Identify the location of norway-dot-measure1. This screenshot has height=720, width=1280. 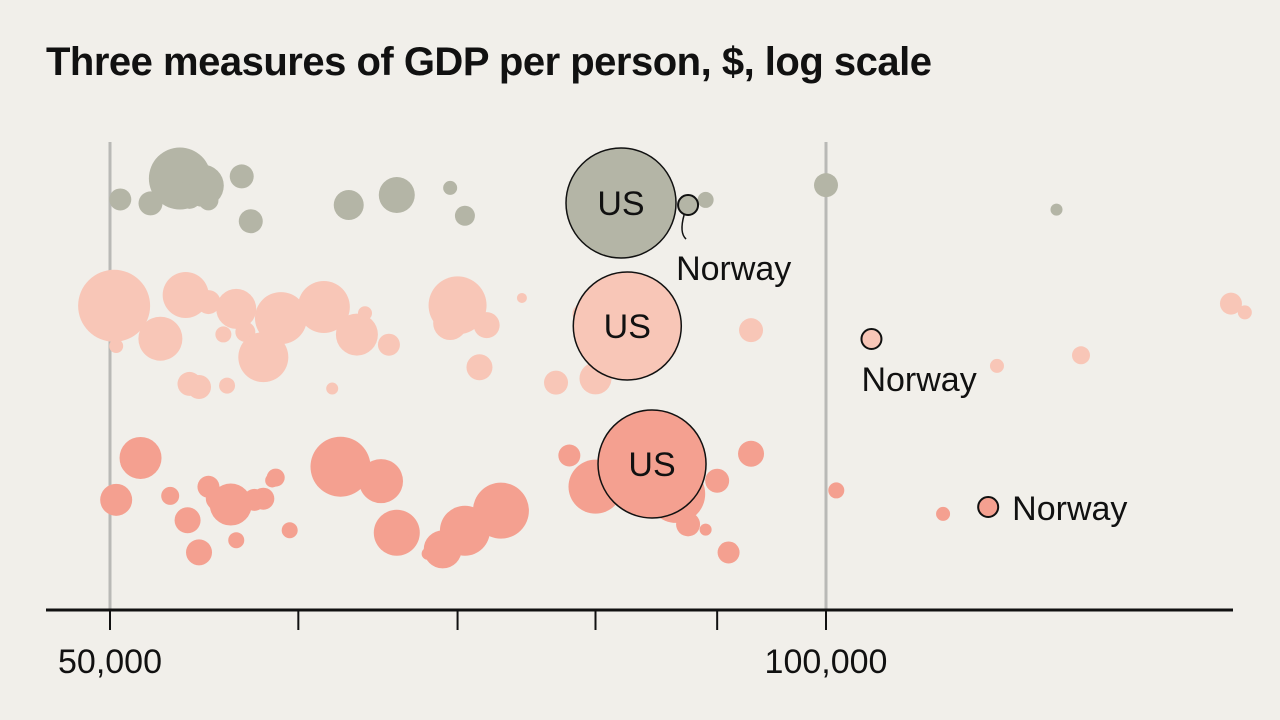
(688, 205).